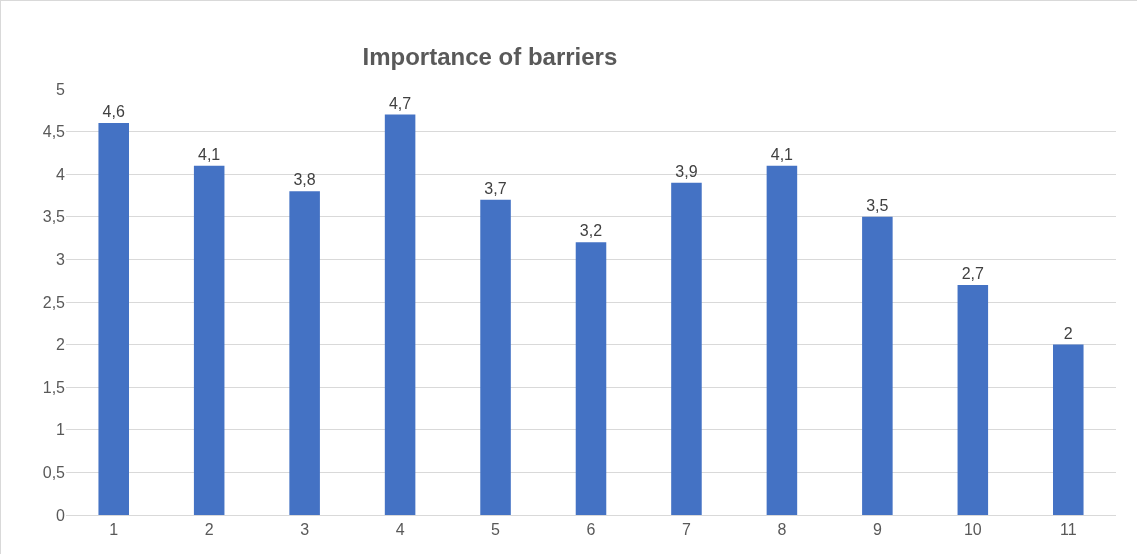 The image size is (1137, 554). Describe the element at coordinates (209, 530) in the screenshot. I see `x-tick-label: 2` at that location.